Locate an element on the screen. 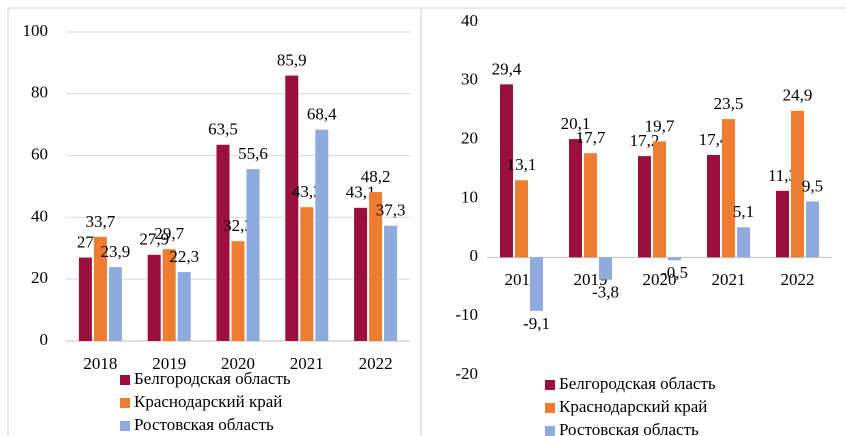 The width and height of the screenshot is (845, 436). data-label: 13,1 is located at coordinates (522, 164).